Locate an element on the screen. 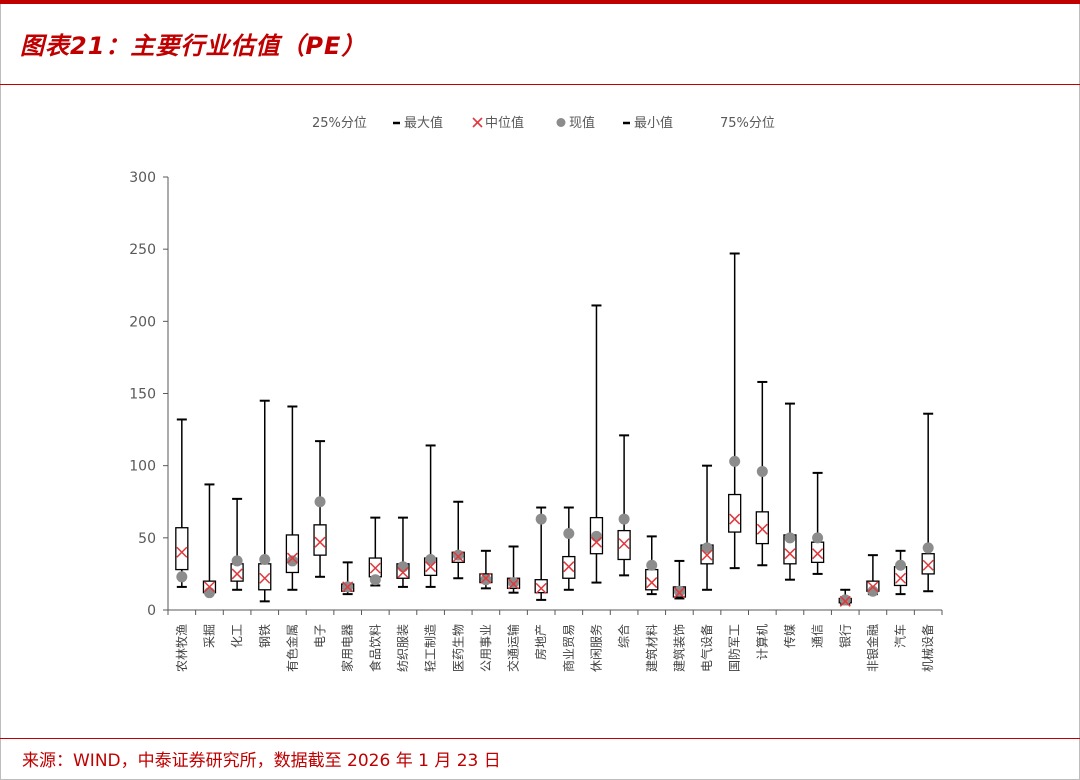 The width and height of the screenshot is (1080, 780). category-label: 通信 is located at coordinates (818, 636).